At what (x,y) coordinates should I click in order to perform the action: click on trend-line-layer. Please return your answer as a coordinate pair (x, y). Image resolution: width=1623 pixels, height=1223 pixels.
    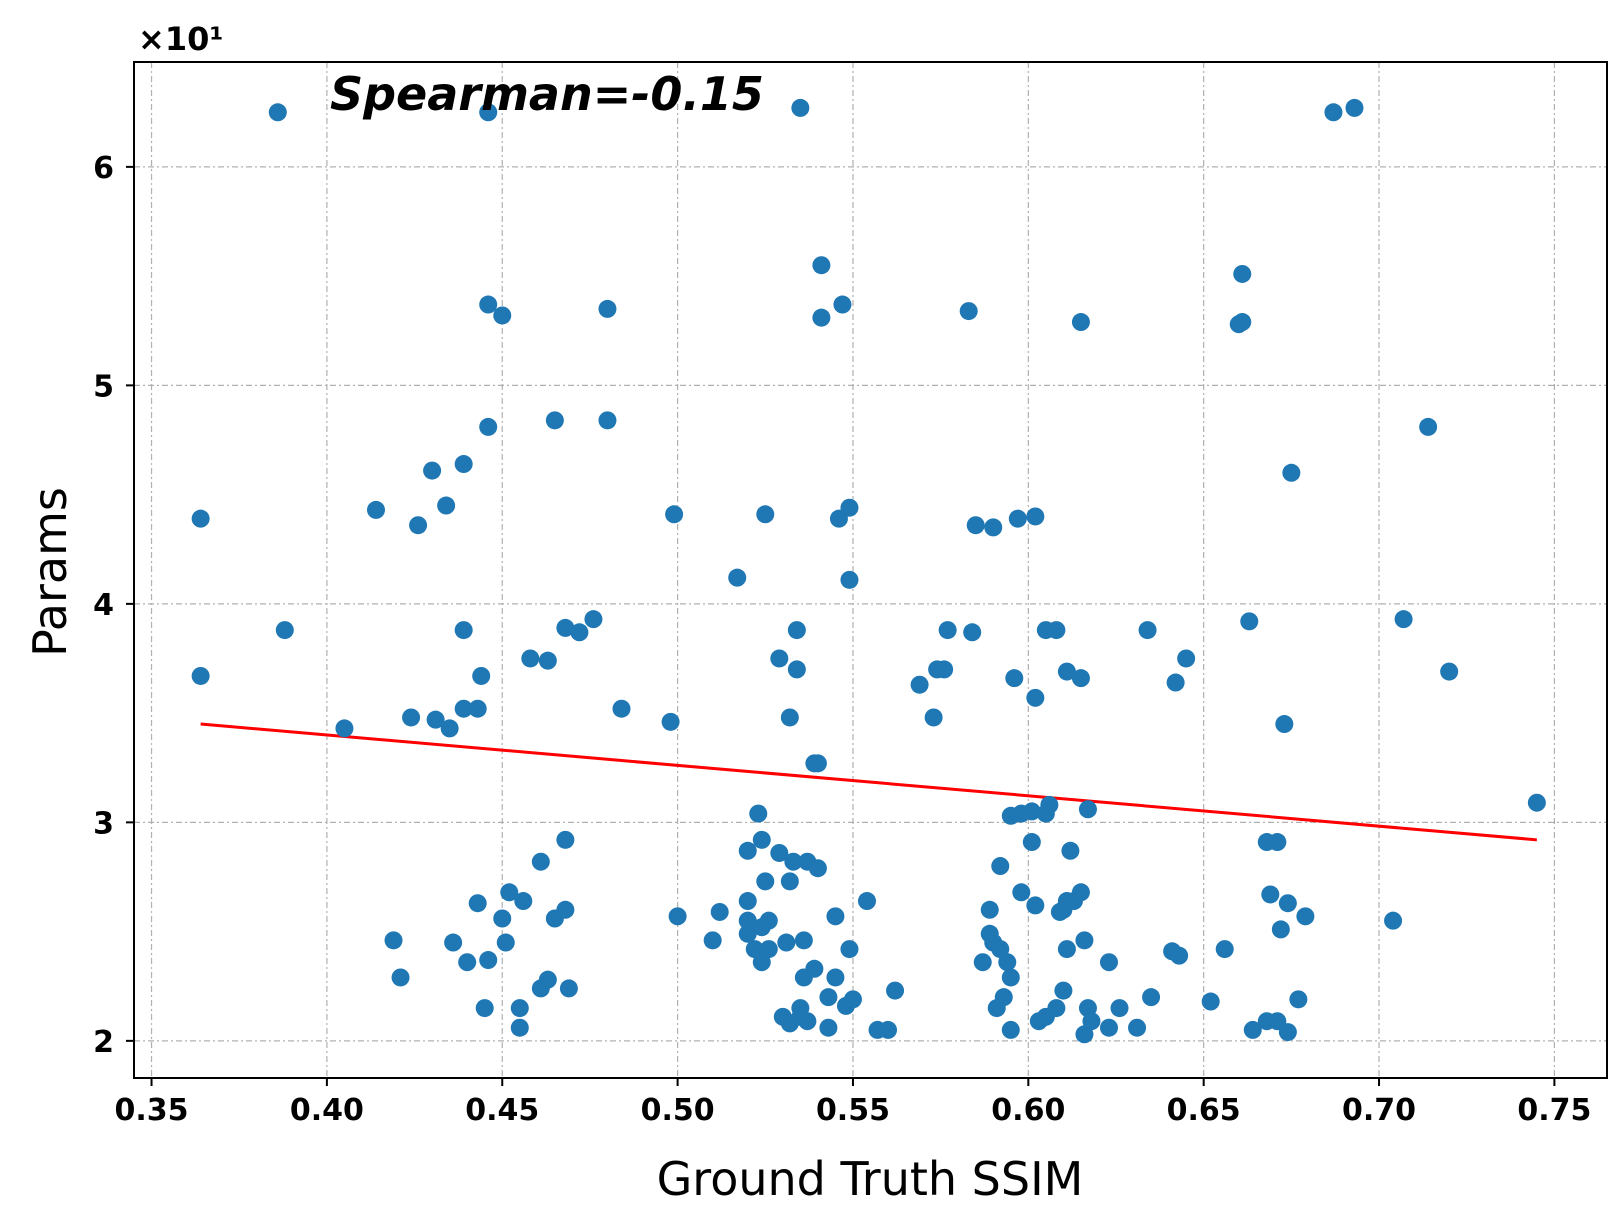
    Looking at the image, I should click on (868, 782).